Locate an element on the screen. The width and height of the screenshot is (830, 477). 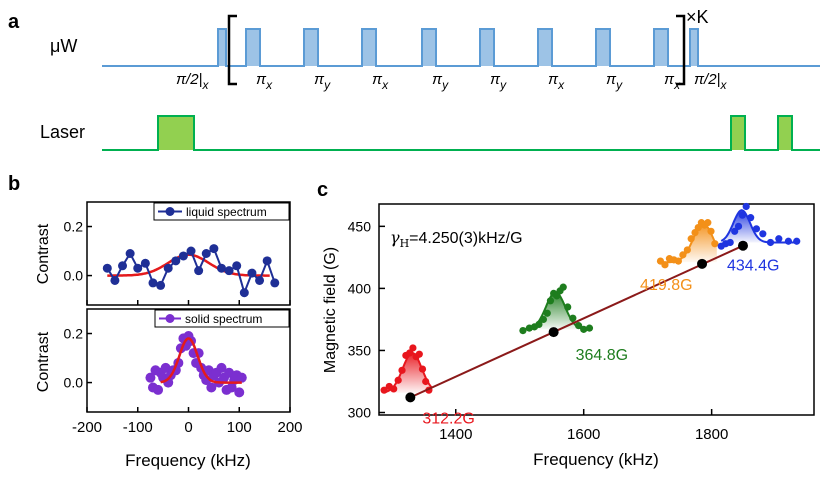
y-tick-label: 350 is located at coordinates (360, 350).